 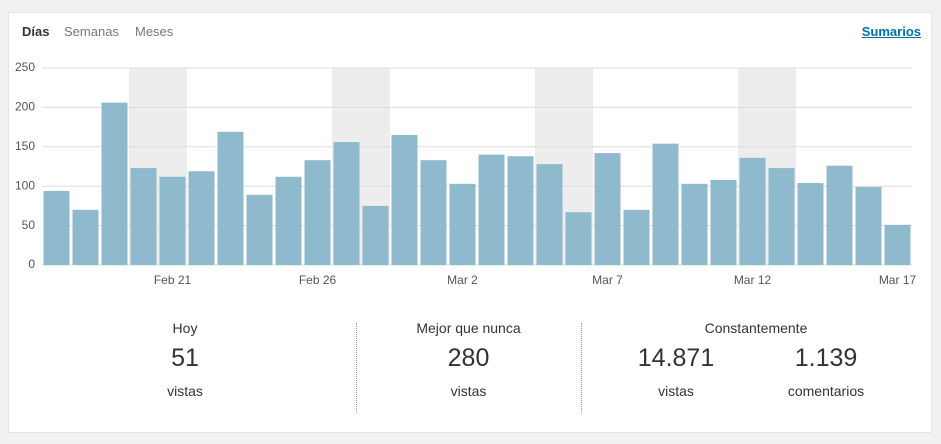 What do you see at coordinates (25, 146) in the screenshot?
I see `y-tick-label: 150` at bounding box center [25, 146].